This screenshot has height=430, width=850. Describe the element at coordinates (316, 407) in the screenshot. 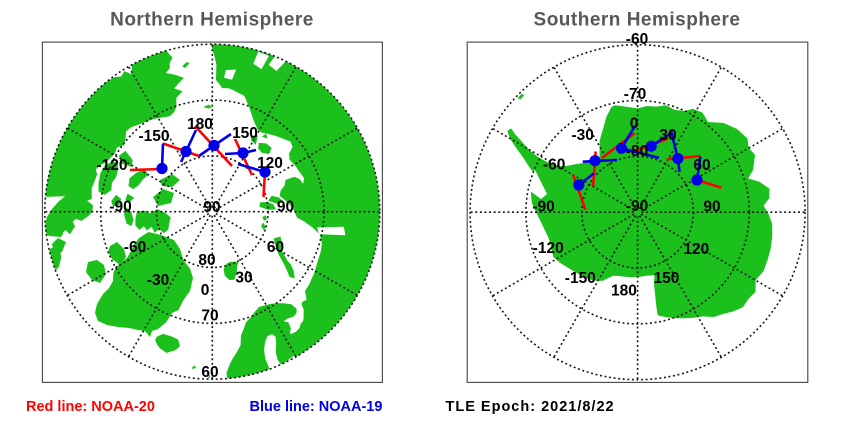

I see `svg-text: Blue line: NOAA-19` at that location.